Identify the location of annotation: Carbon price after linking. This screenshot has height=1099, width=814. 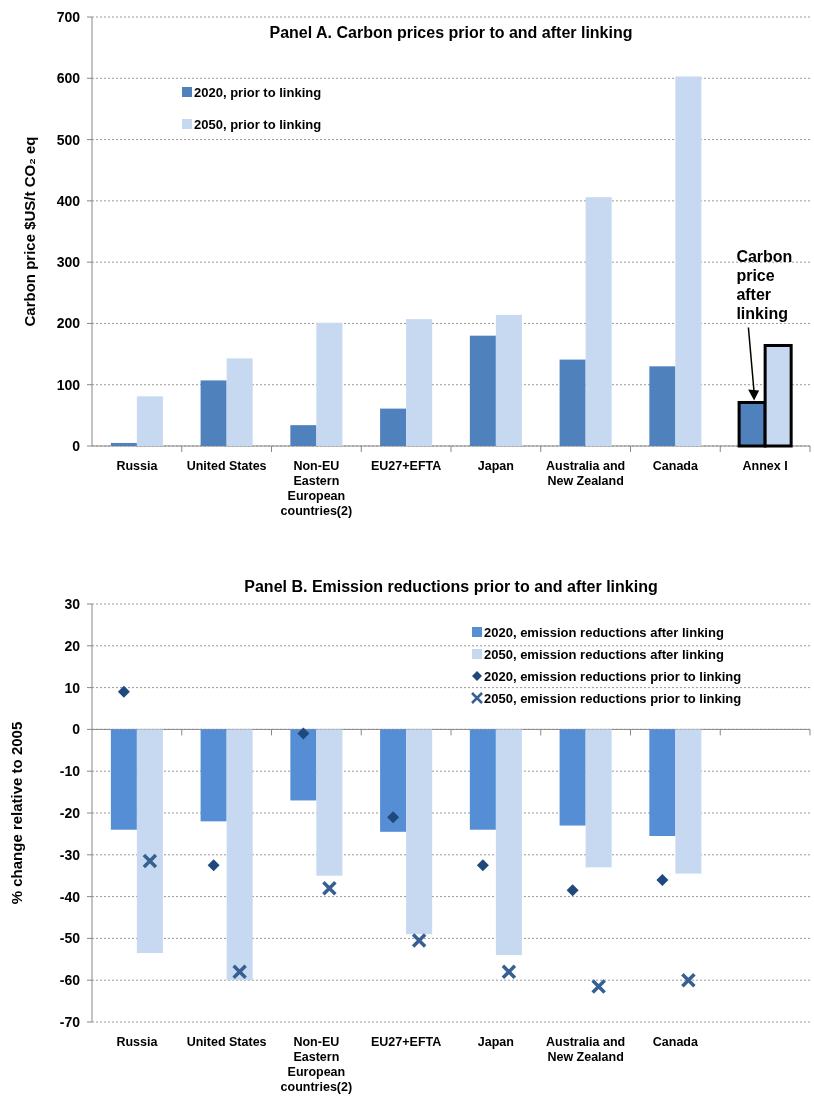
(764, 285).